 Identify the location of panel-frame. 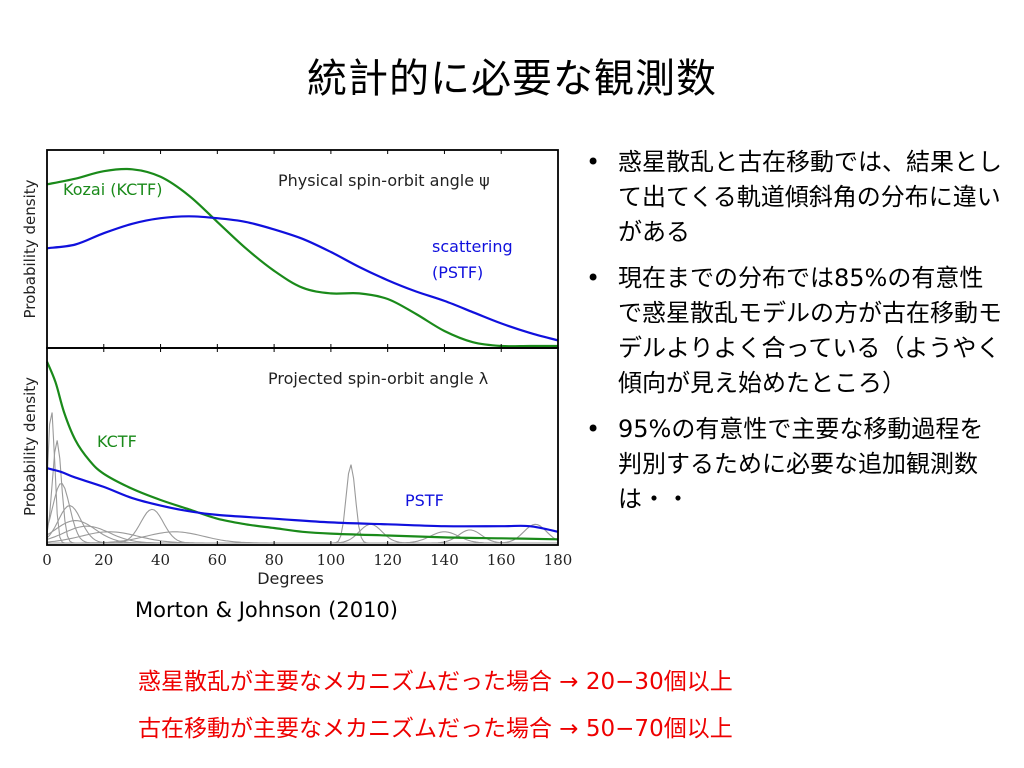
(302, 446).